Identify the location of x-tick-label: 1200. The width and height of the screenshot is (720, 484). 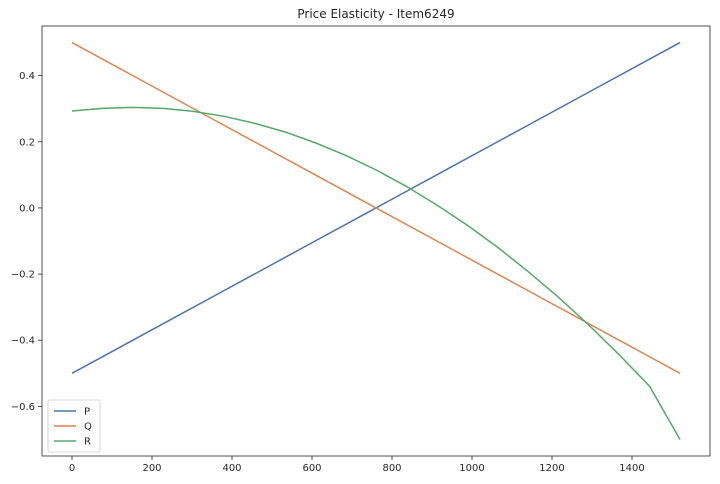
(551, 468).